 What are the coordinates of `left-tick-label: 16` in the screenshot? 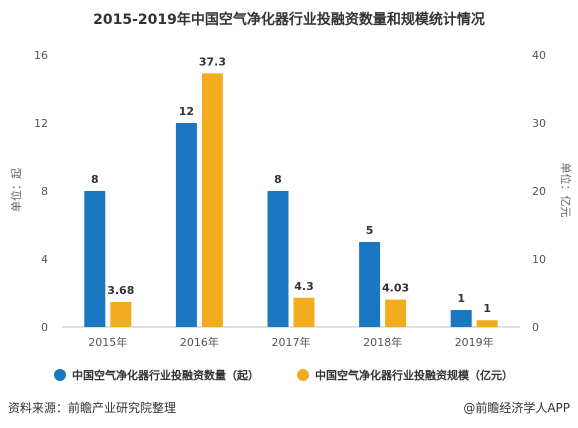 It's located at (41, 55).